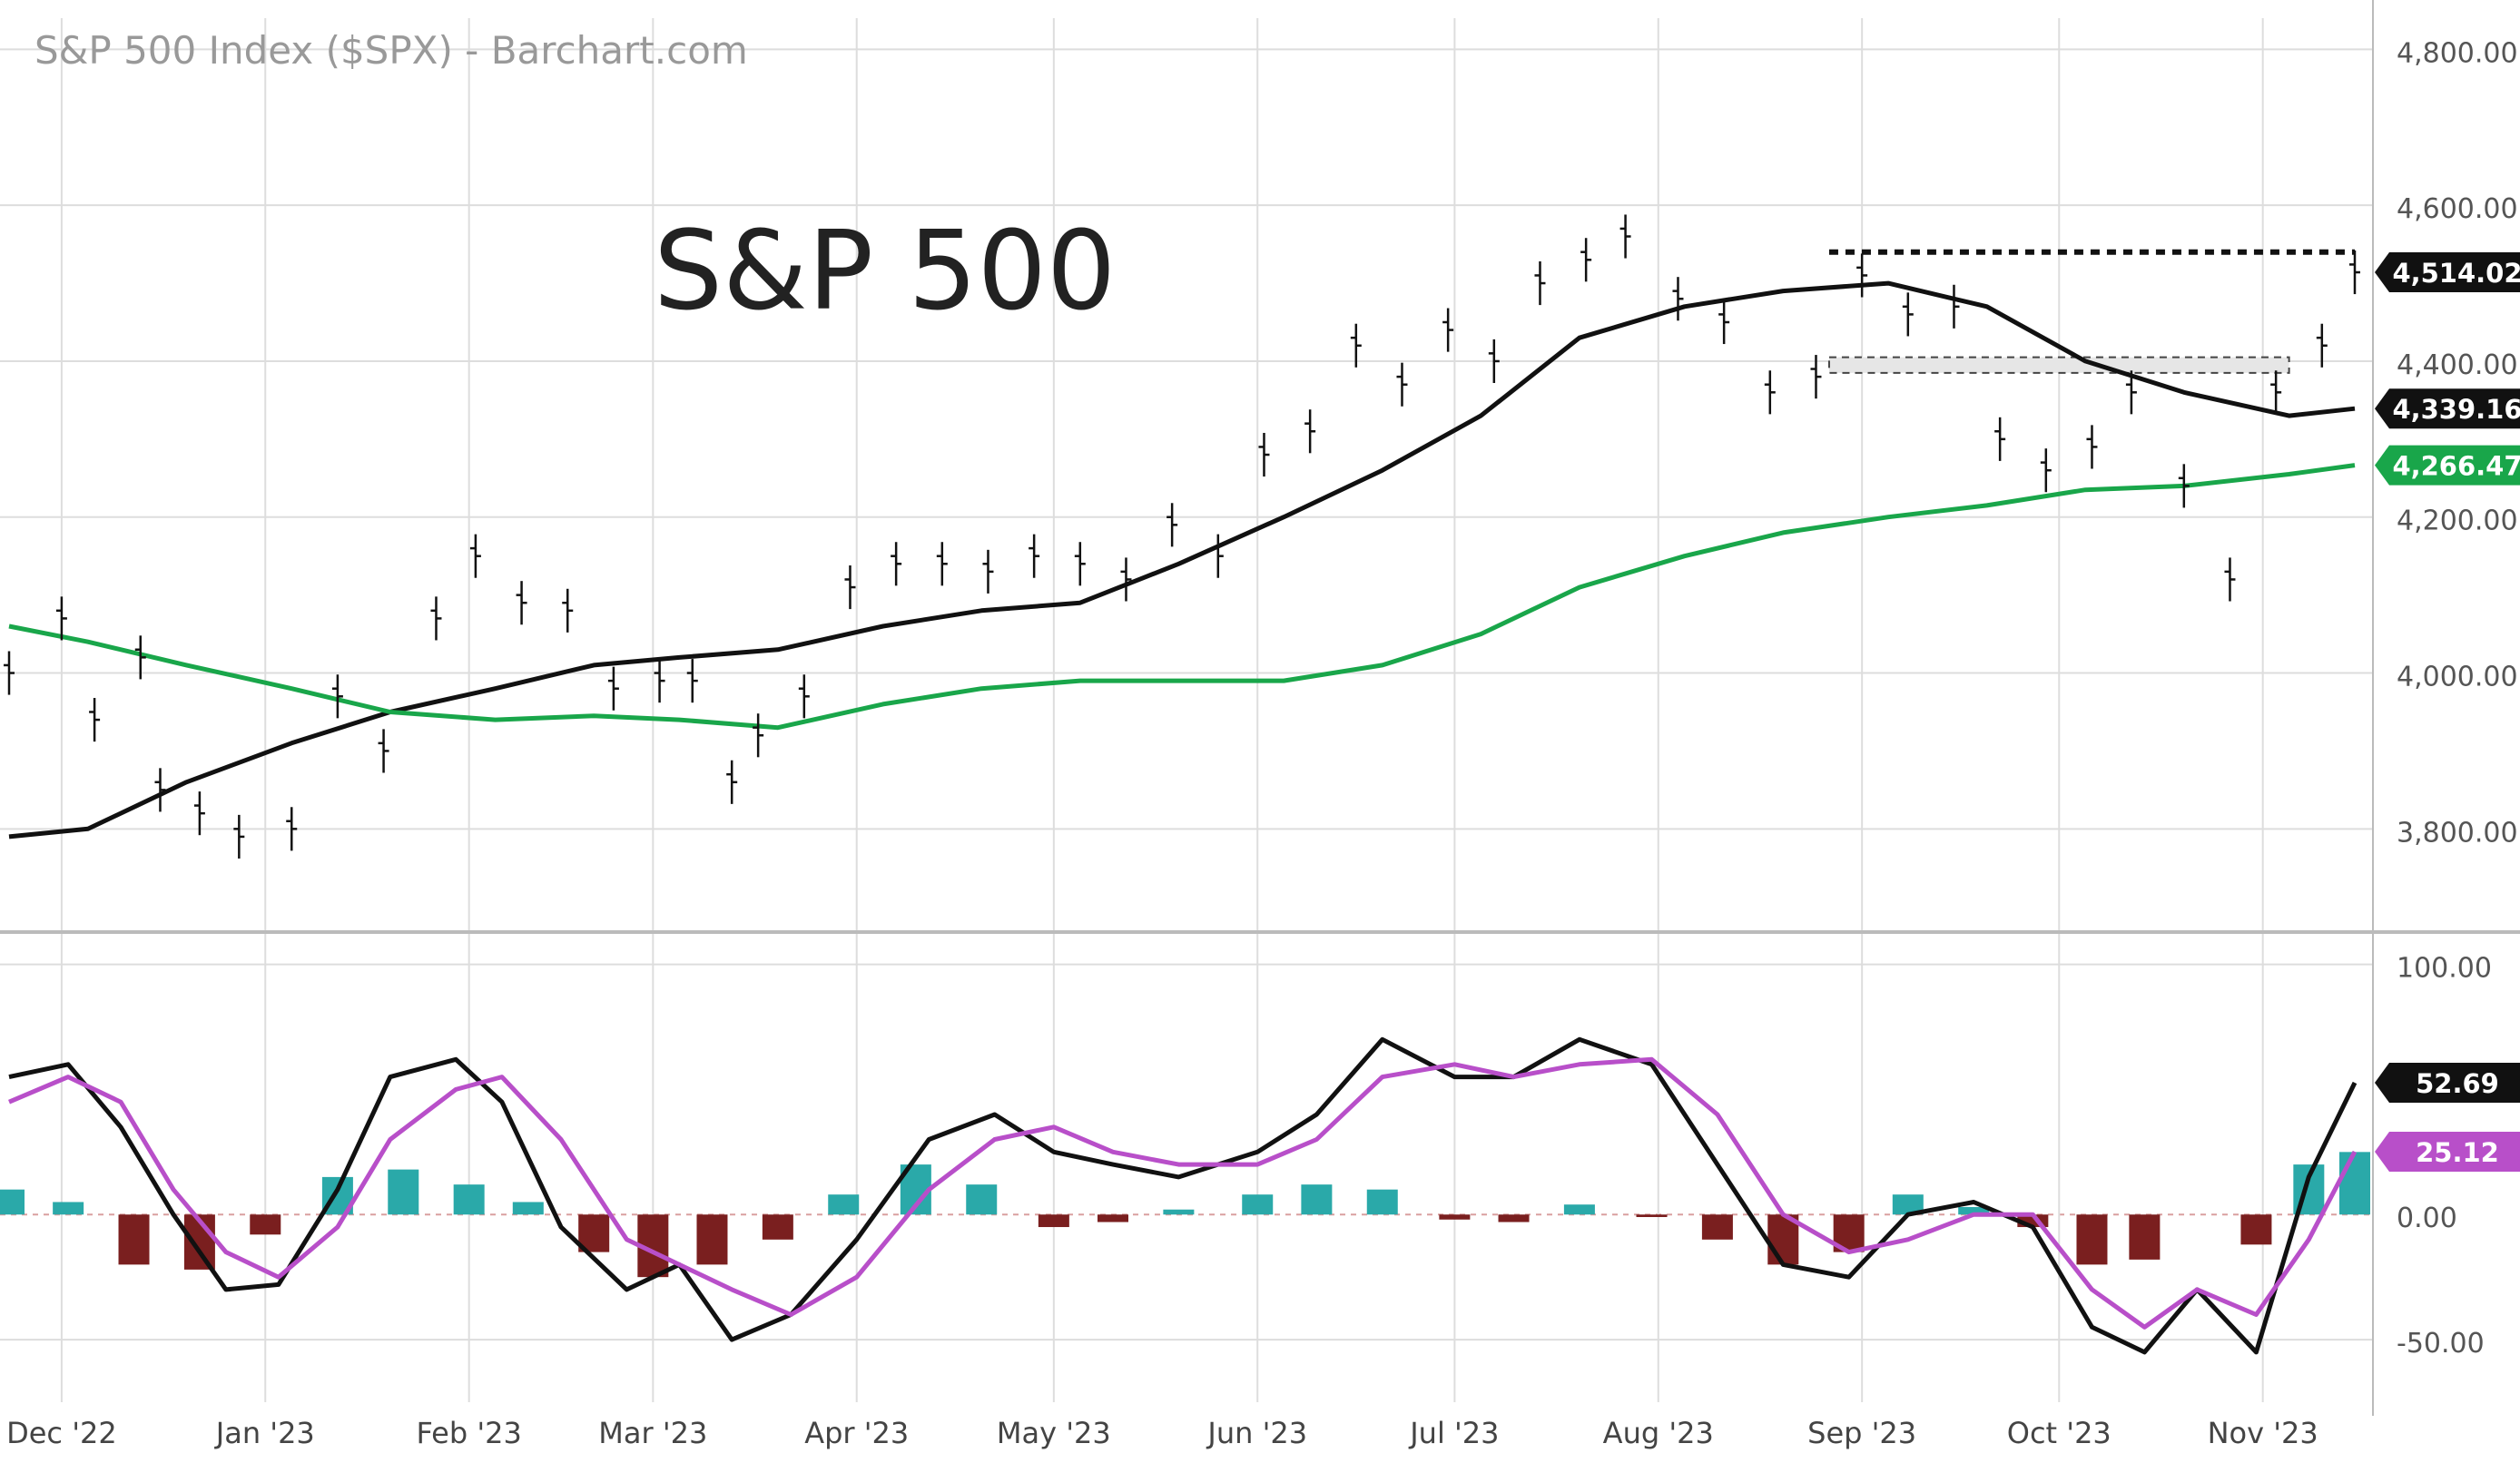  I want to click on price-y-tick-label: 3,800.00, so click(2457, 833).